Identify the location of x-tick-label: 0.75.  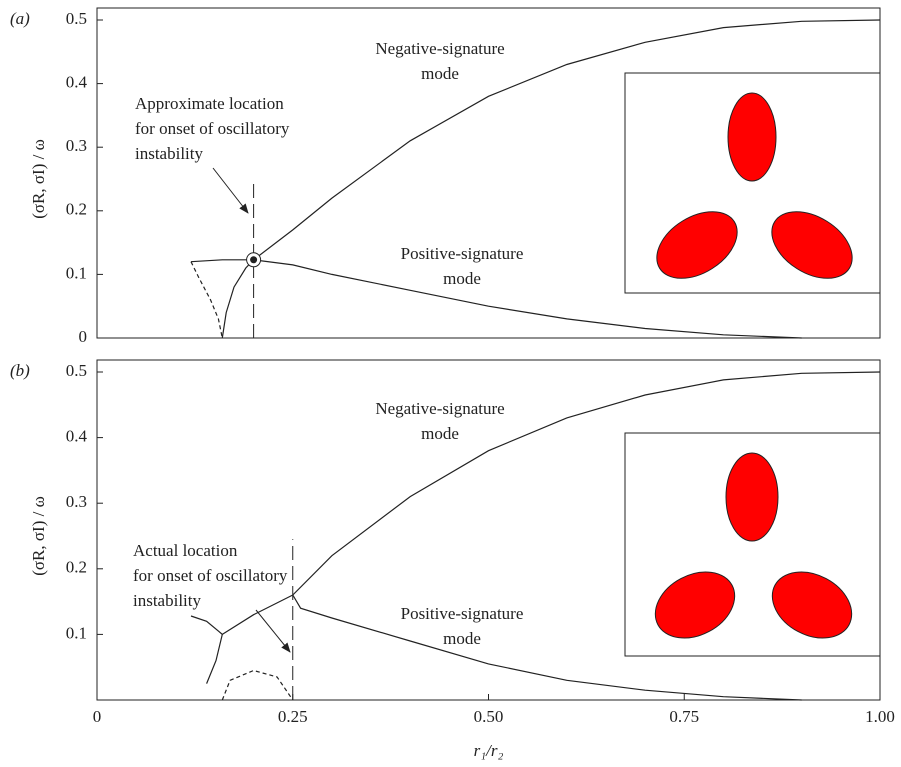
(684, 716).